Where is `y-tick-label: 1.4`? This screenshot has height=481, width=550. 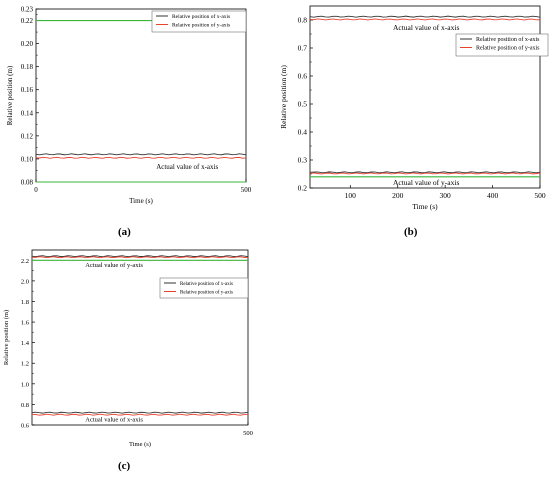 y-tick-label: 1.4 is located at coordinates (25, 343).